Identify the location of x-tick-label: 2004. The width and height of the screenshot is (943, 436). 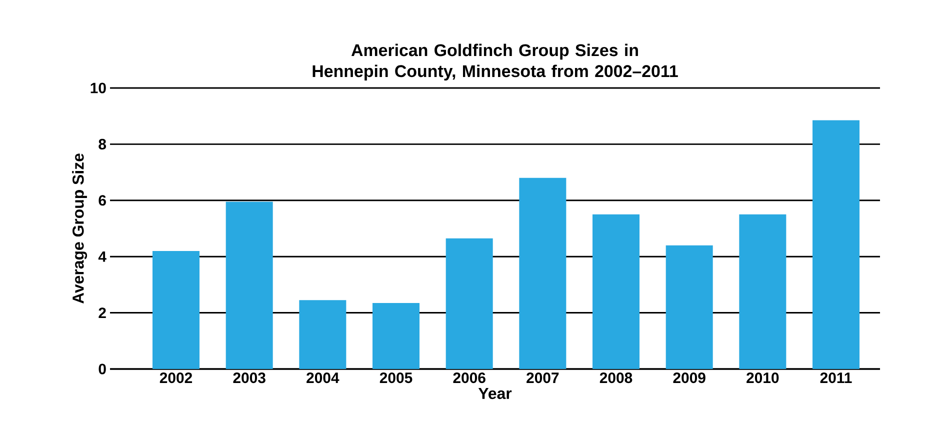
(323, 378).